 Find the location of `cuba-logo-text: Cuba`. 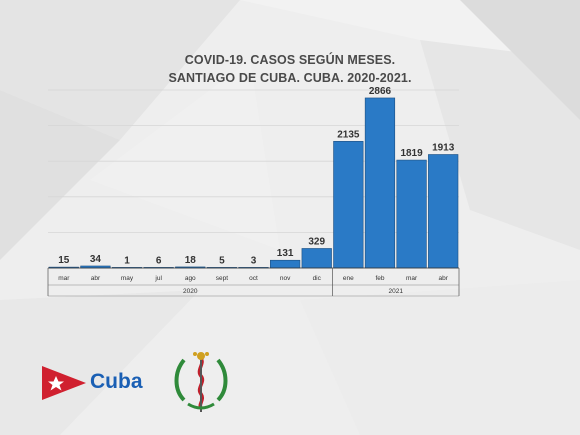

cuba-logo-text: Cuba is located at coordinates (116, 381).